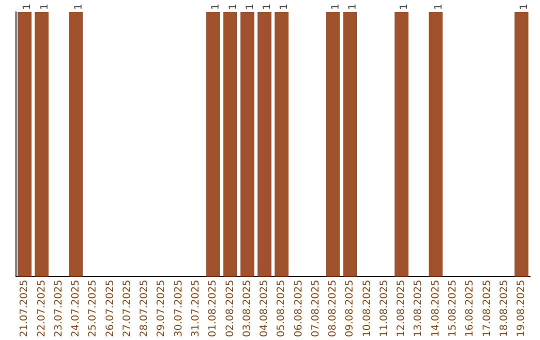 The height and width of the screenshot is (340, 540). Describe the element at coordinates (178, 309) in the screenshot. I see `x-tick-label: 30.07.2025` at that location.